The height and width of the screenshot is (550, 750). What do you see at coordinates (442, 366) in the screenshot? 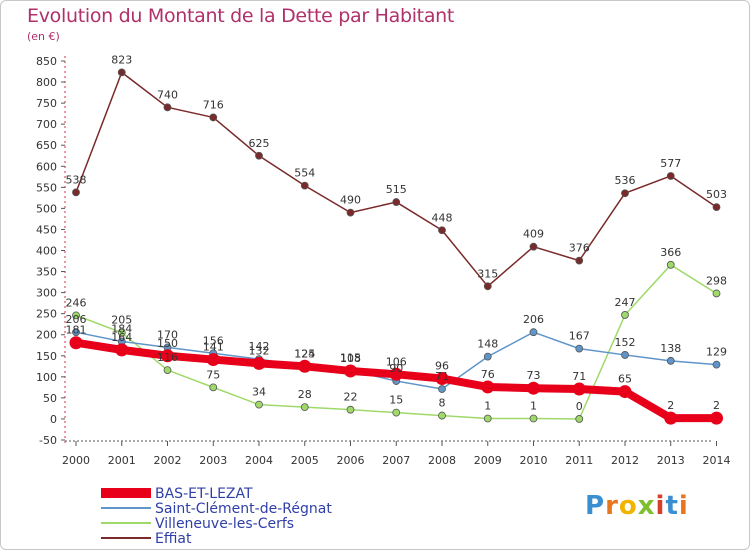
I see `data-label-bas-et-lezat: 96` at bounding box center [442, 366].